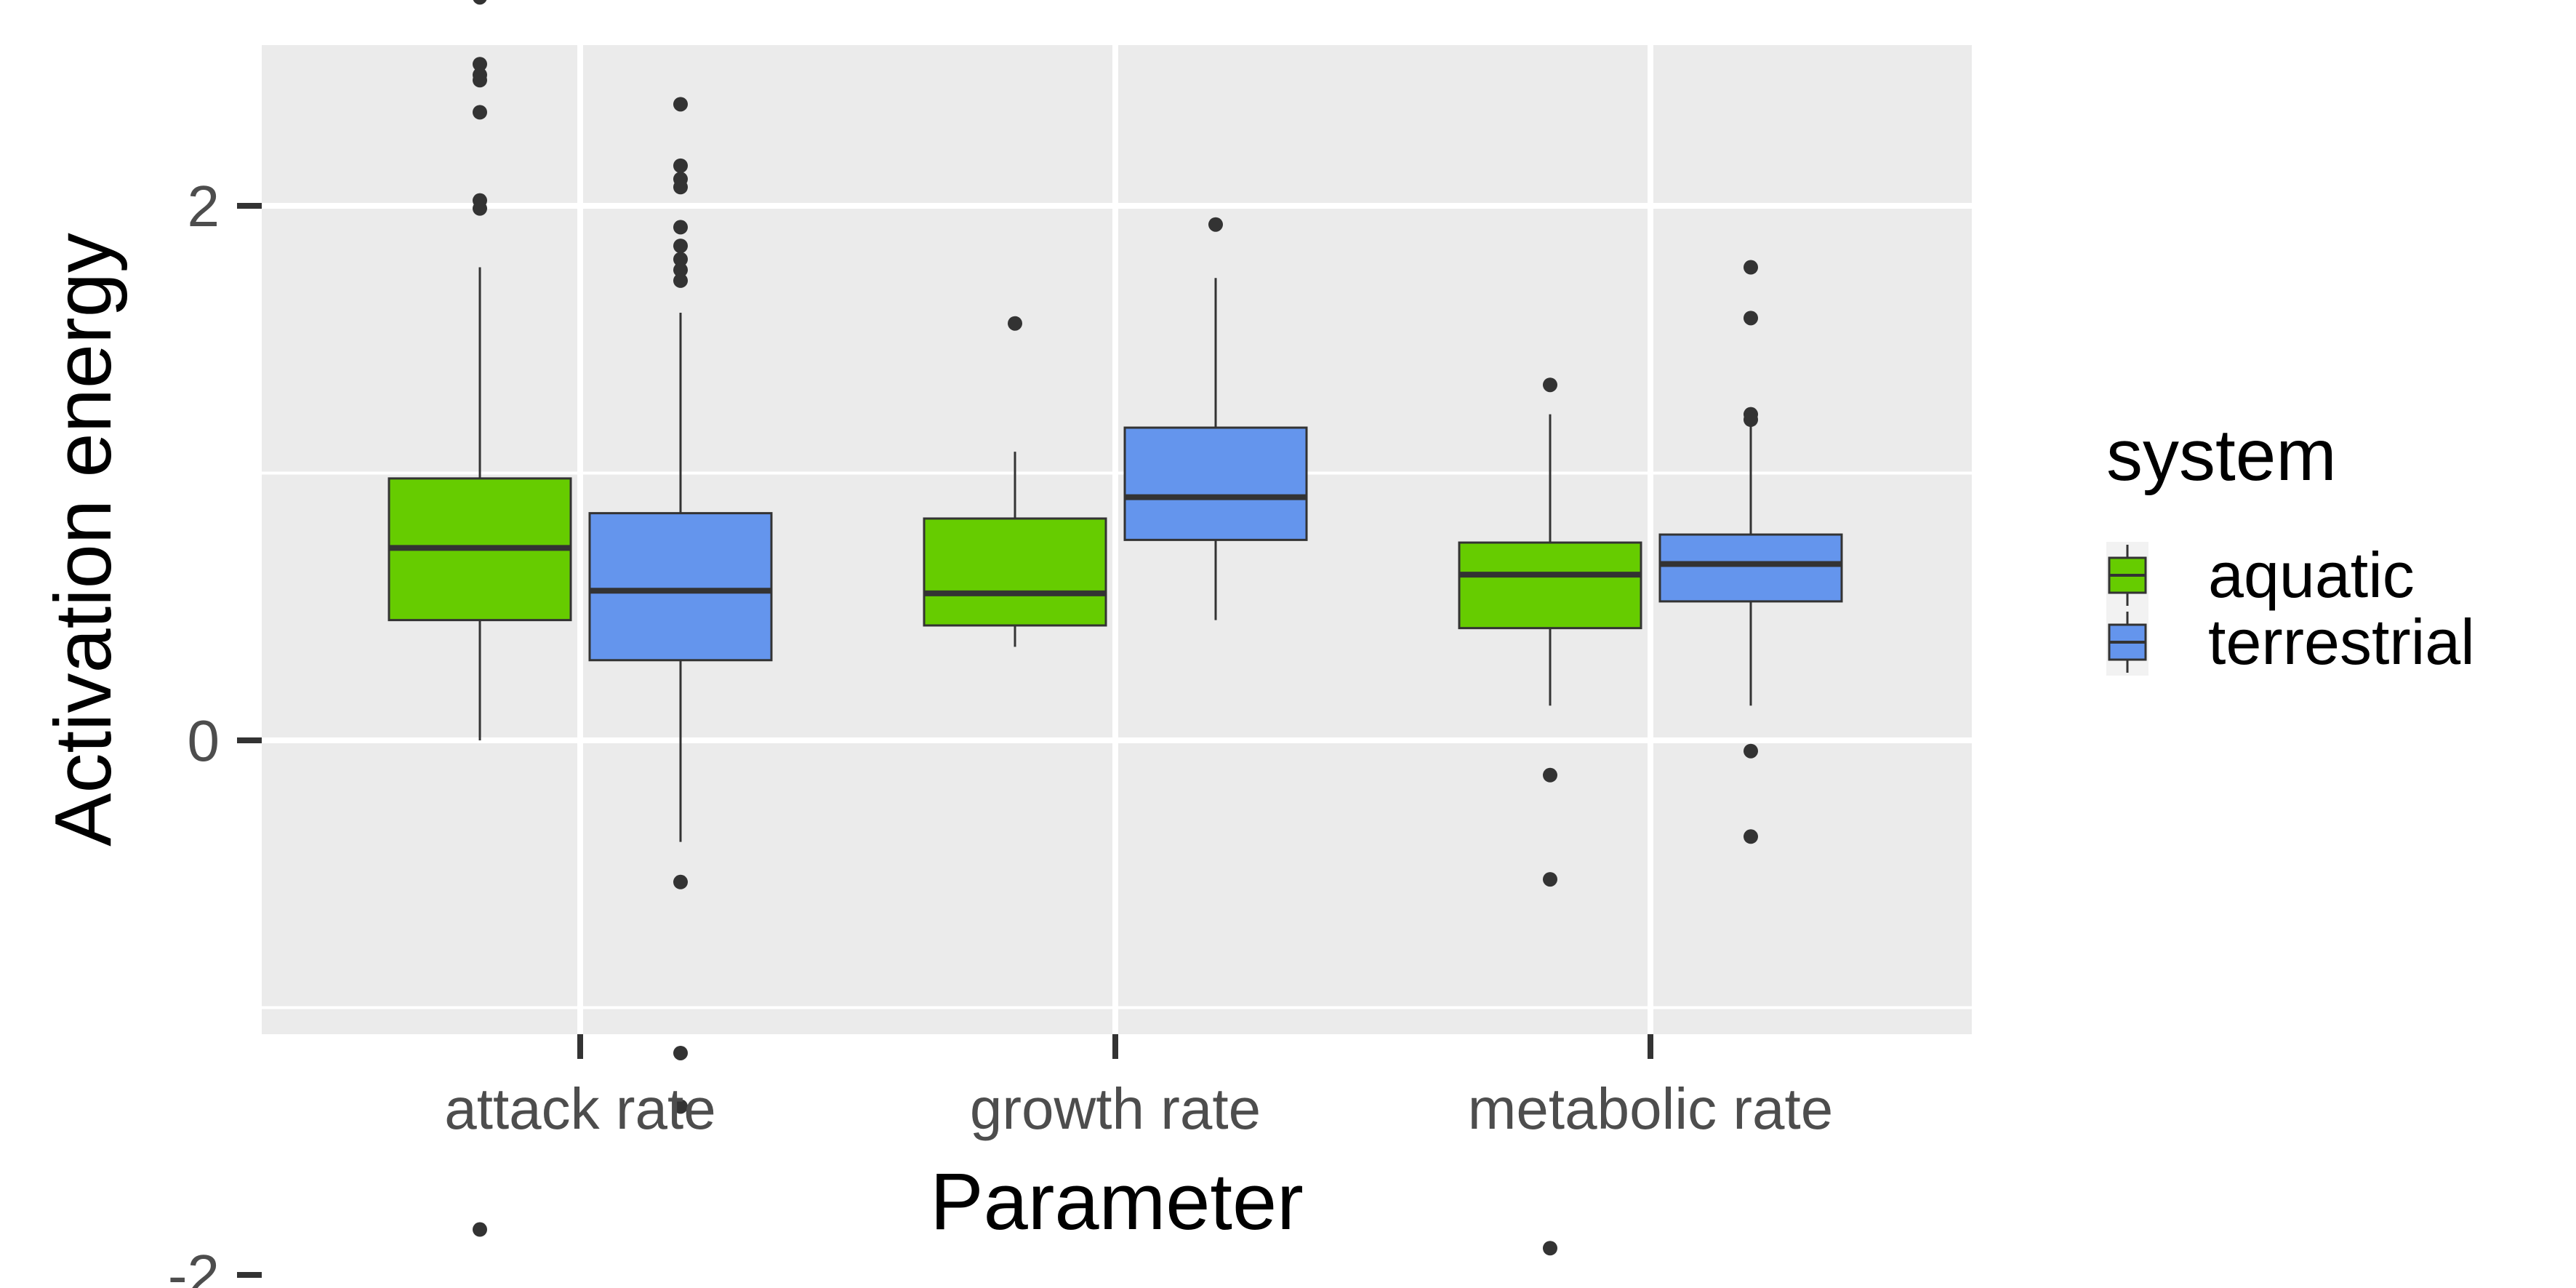 The width and height of the screenshot is (2576, 1288). I want to click on x-tick-label: attack rate, so click(580, 1108).